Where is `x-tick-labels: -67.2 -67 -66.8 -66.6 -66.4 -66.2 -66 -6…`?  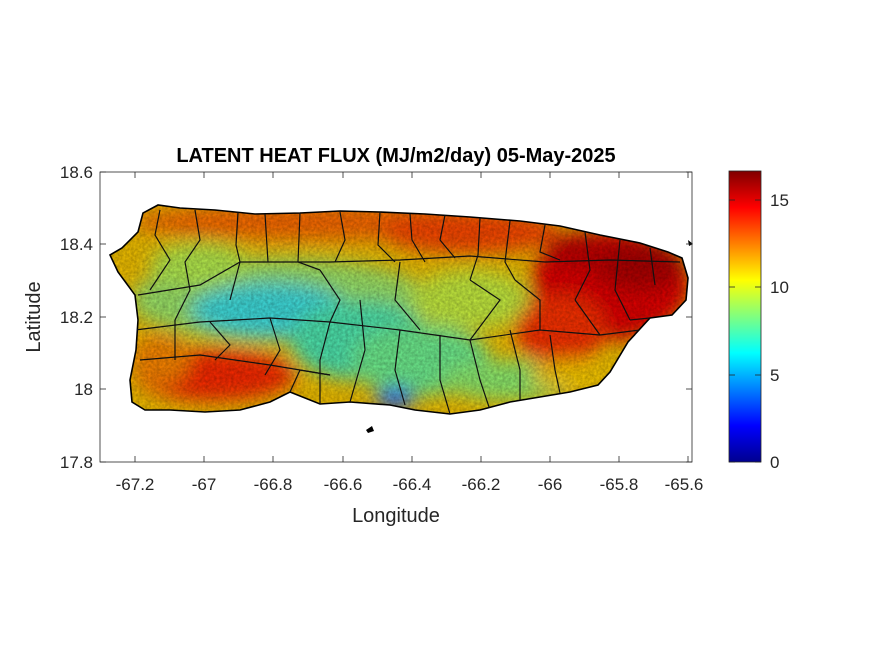
x-tick-labels: -67.2 -67 -66.8 -66.6 -66.4 -66.2 -66 -6… is located at coordinates (410, 484).